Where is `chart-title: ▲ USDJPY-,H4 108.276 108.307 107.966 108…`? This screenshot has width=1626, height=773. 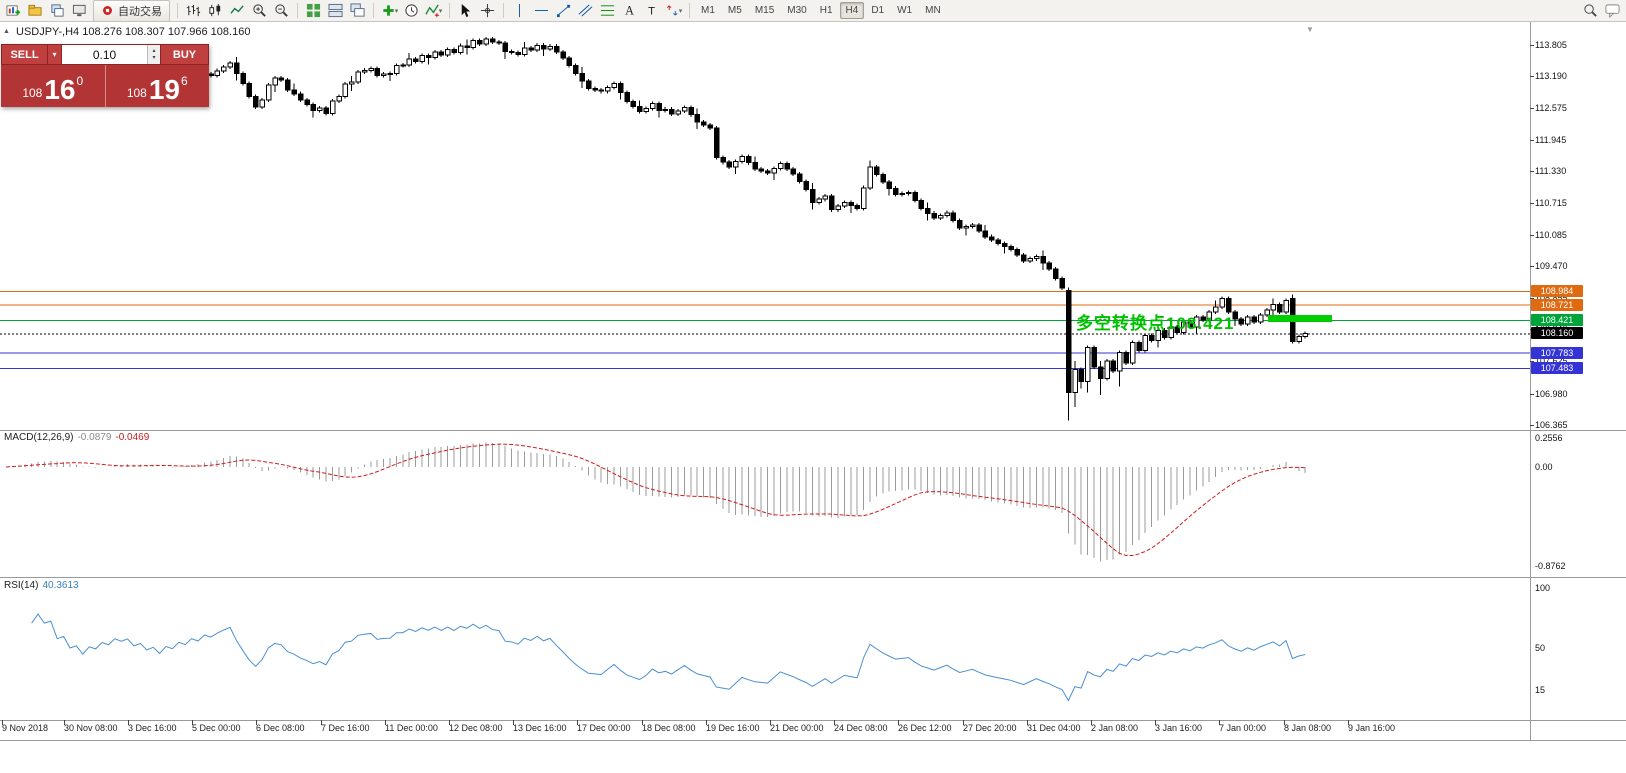 chart-title: ▲ USDJPY-,H4 108.276 108.307 107.966 108… is located at coordinates (127, 32).